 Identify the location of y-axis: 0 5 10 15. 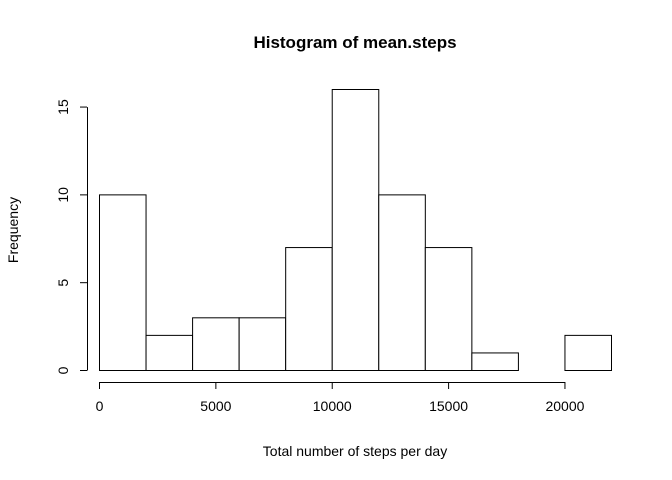
(71, 236).